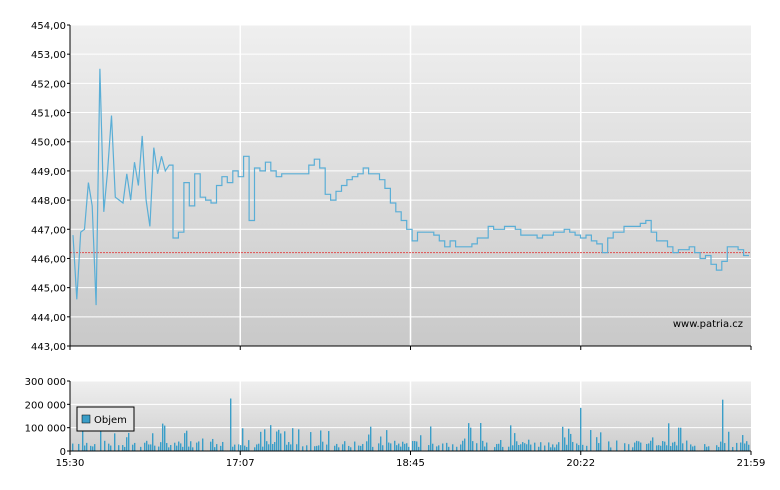  Describe the element at coordinates (48, 114) in the screenshot. I see `price-y-tick-label: 451,00` at that location.